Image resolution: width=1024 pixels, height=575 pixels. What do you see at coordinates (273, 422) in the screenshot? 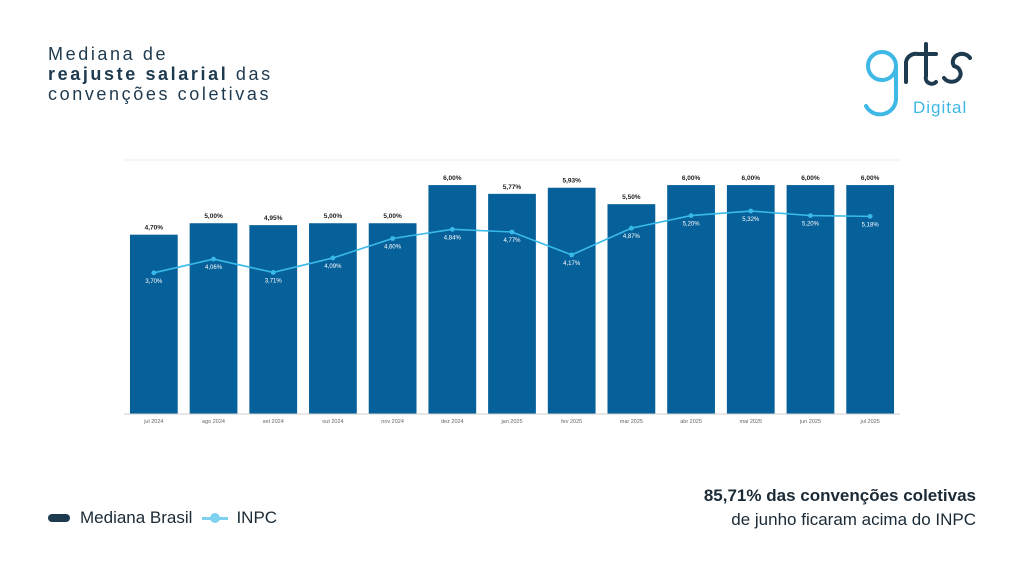
I see `x-tick-label-2: set 2024` at bounding box center [273, 422].